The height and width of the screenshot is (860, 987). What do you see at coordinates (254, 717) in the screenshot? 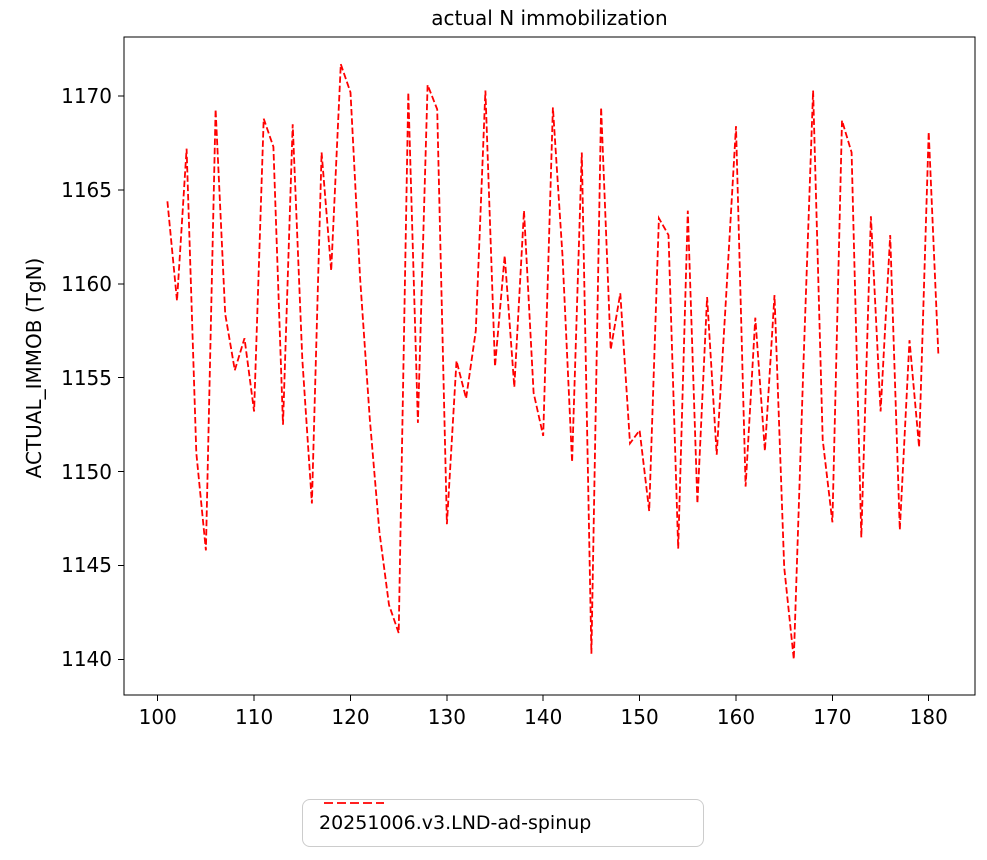
I see `x-tick-label: 110` at bounding box center [254, 717].